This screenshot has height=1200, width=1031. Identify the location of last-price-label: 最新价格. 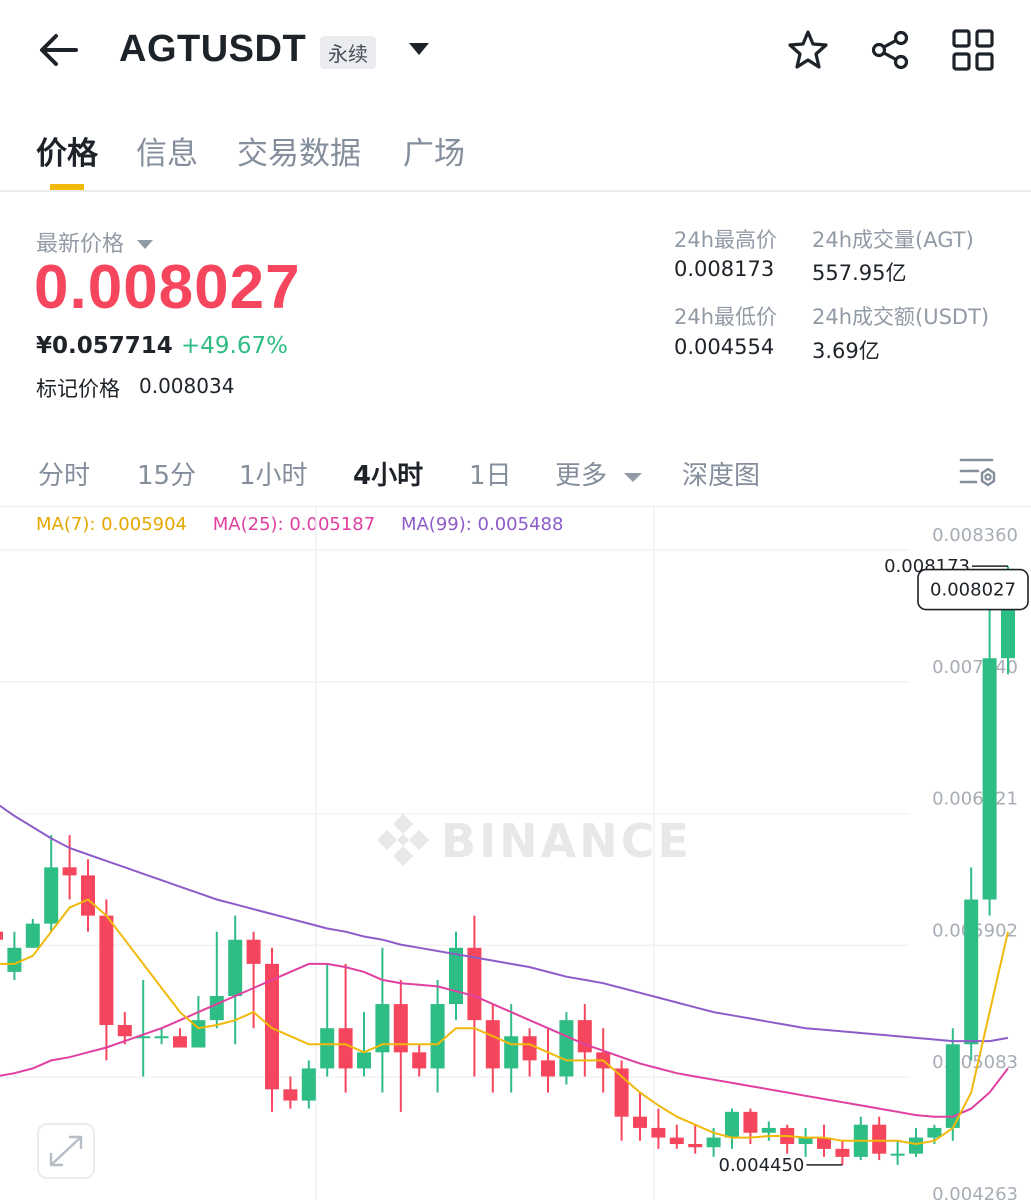
(80, 244).